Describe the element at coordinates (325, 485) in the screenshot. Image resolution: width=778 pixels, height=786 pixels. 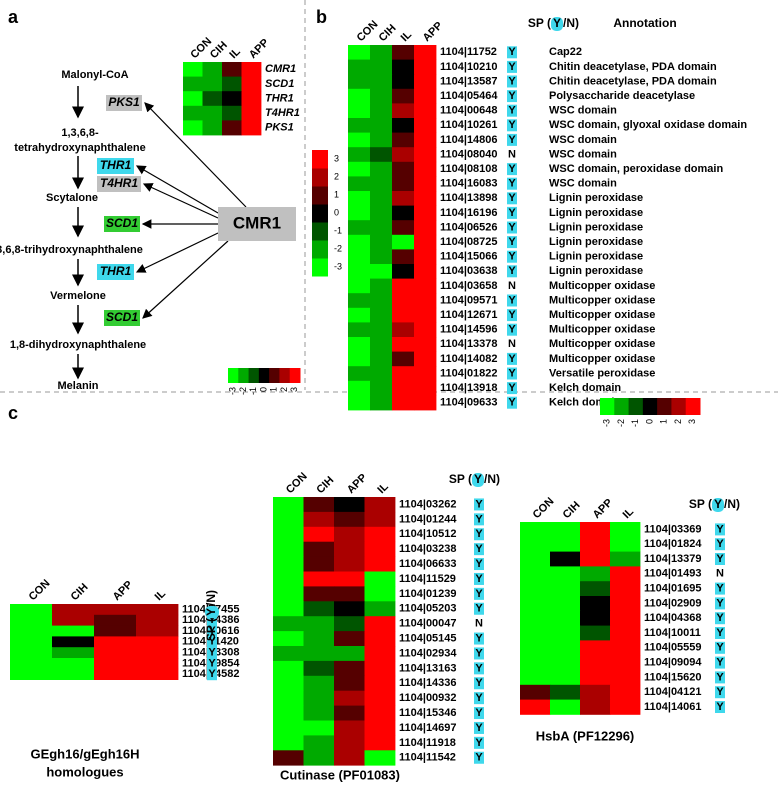
I see `column-label: CIH` at that location.